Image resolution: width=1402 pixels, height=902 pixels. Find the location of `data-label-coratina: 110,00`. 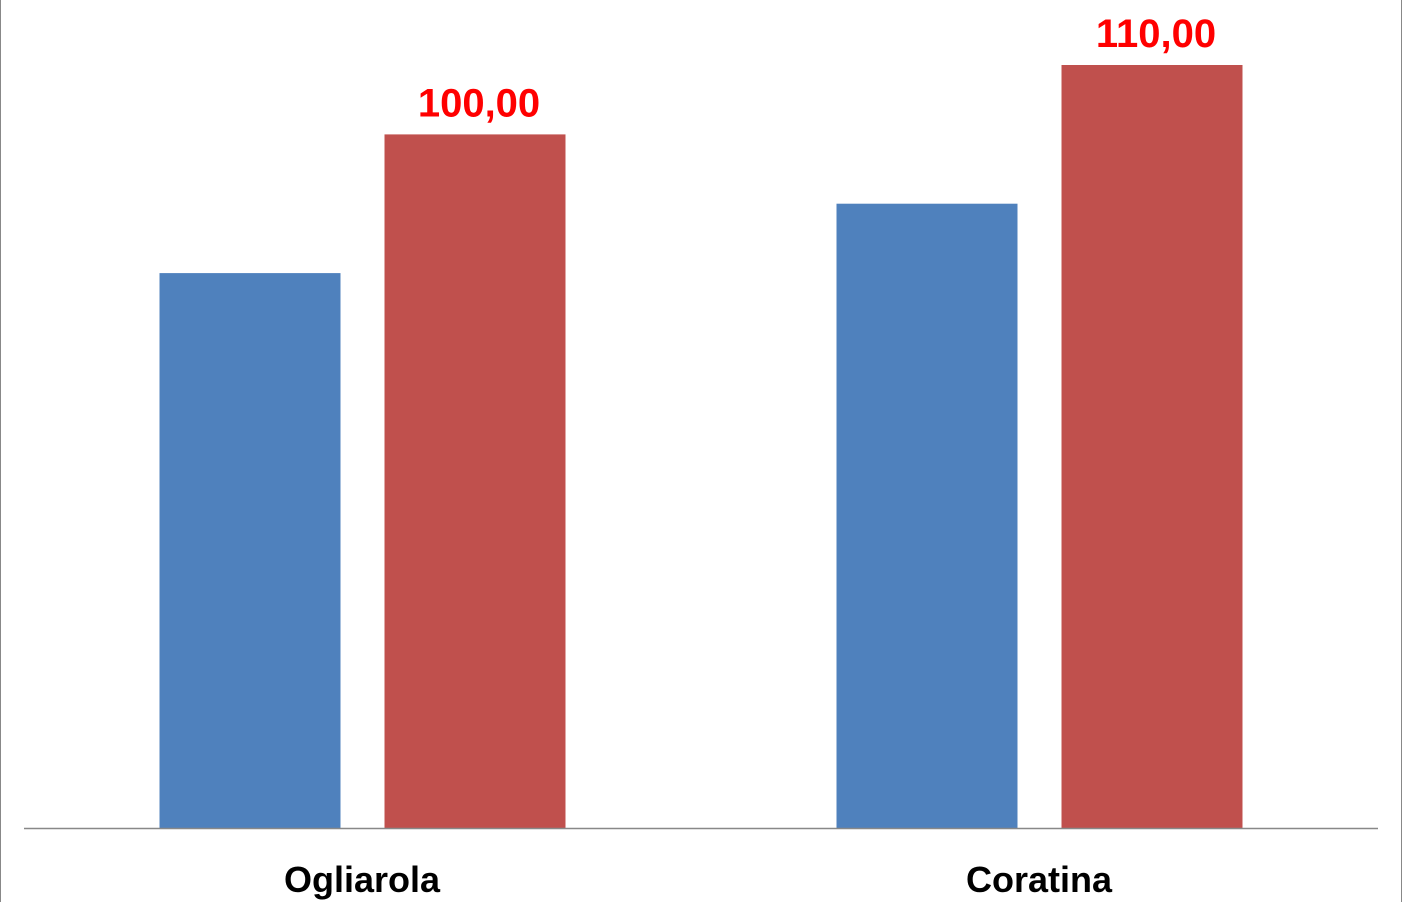

data-label-coratina: 110,00 is located at coordinates (1156, 34).